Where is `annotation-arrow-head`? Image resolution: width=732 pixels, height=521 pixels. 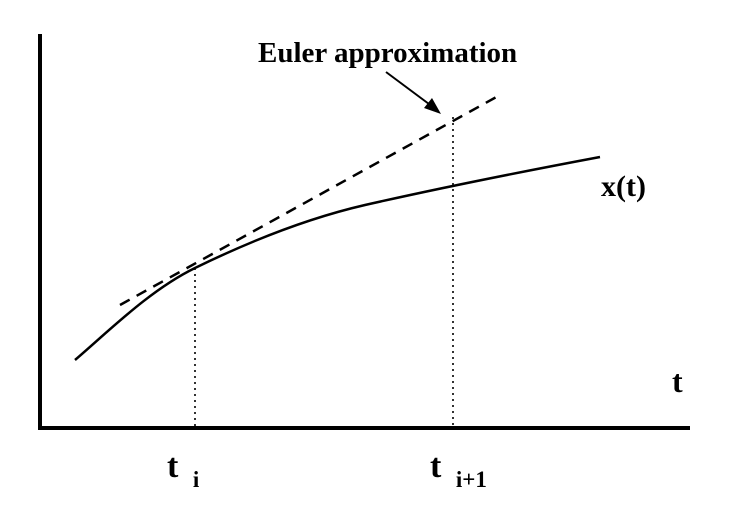
annotation-arrow-head is located at coordinates (432, 106).